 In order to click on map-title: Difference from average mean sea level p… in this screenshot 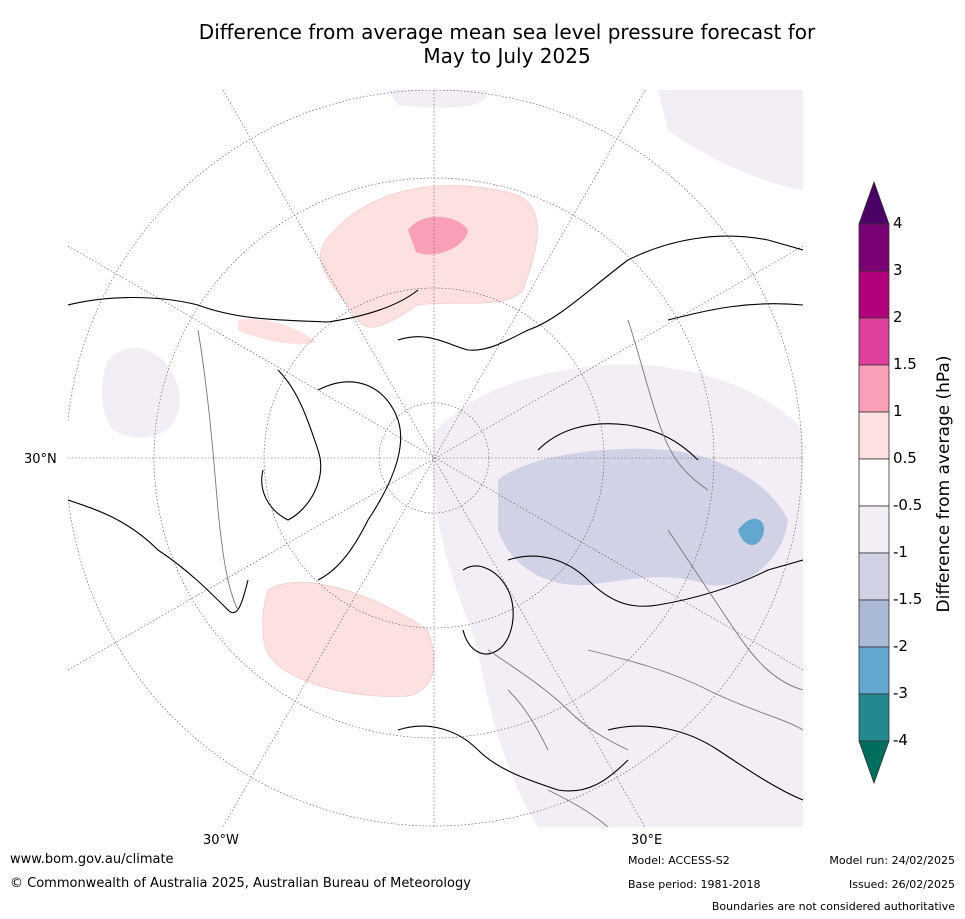, I will do `click(482, 44)`.